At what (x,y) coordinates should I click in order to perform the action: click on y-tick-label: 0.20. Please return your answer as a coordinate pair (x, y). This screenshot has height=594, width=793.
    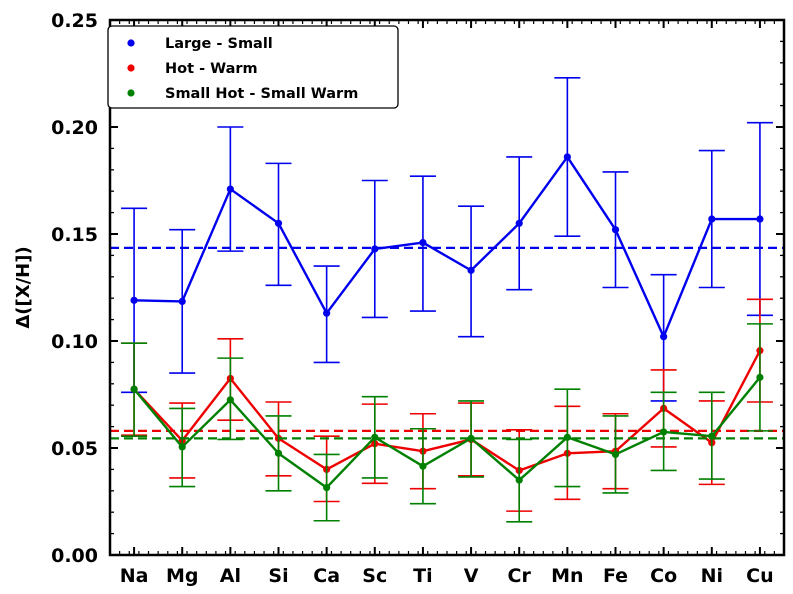
    Looking at the image, I should click on (74, 128).